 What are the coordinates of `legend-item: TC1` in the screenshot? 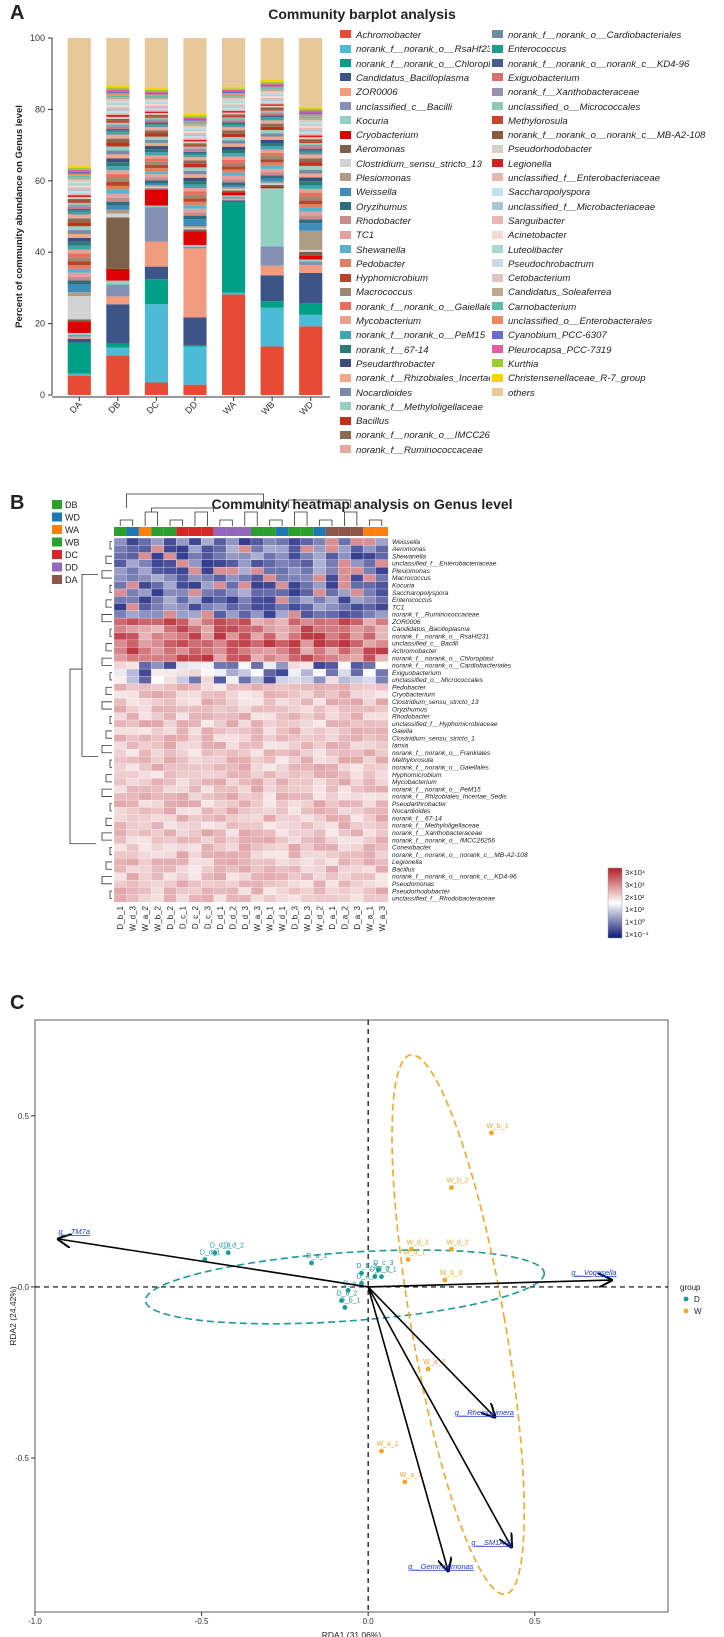 It's located at (415, 236).